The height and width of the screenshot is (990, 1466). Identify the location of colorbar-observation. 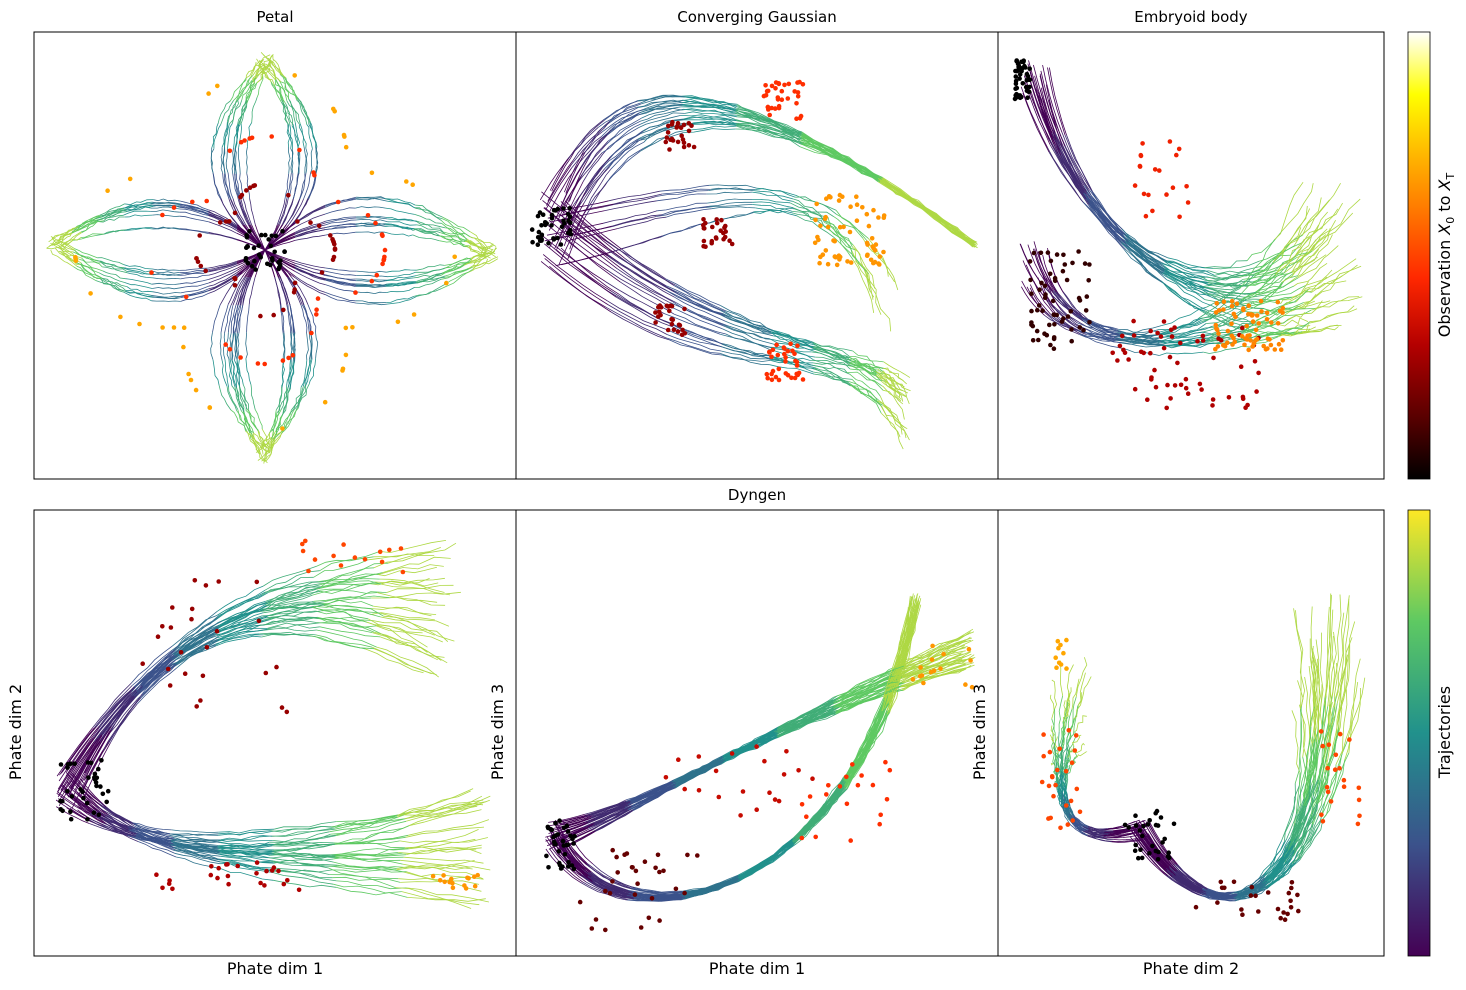
(1419, 255).